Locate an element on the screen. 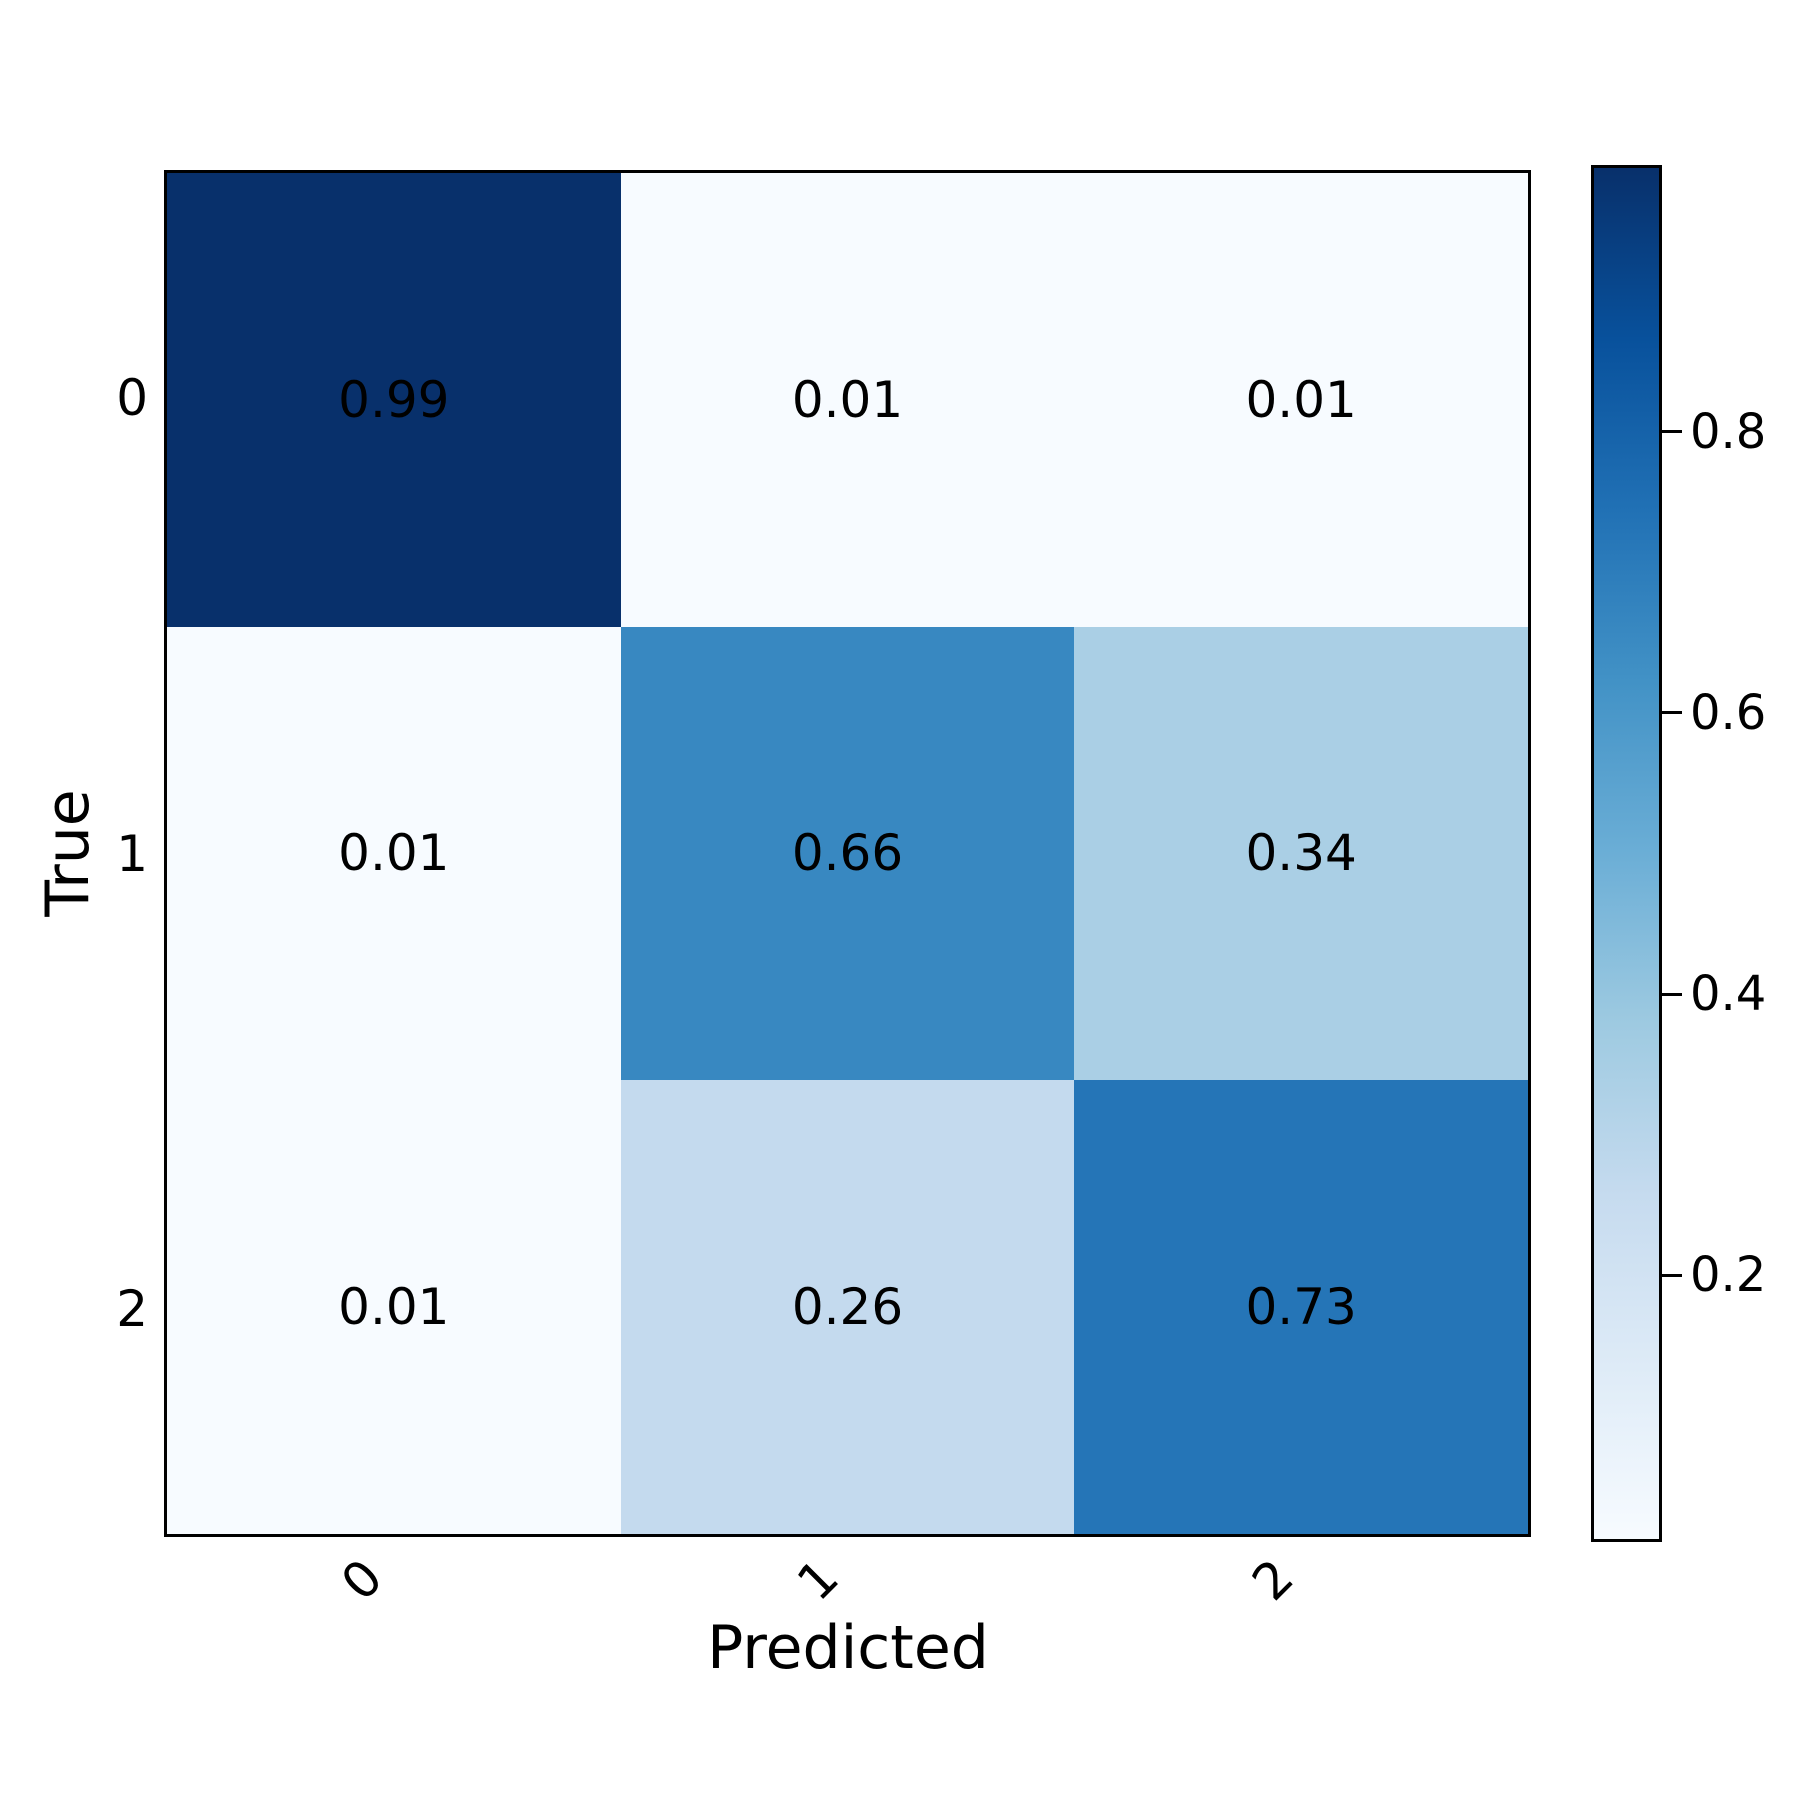 The width and height of the screenshot is (1800, 1800). x-axis-label: Predicted is located at coordinates (848, 1648).